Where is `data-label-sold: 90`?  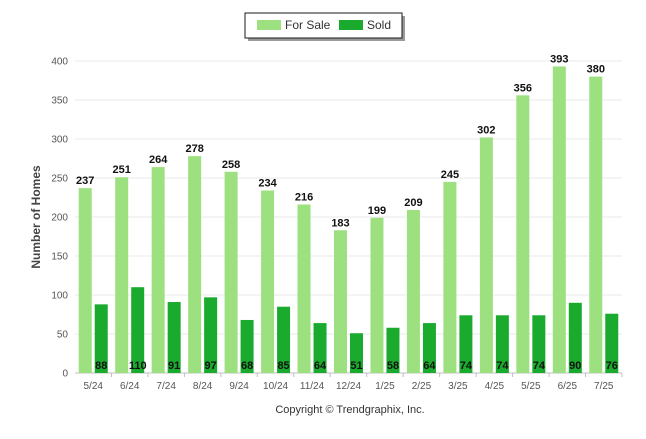
data-label-sold: 90 is located at coordinates (575, 366).